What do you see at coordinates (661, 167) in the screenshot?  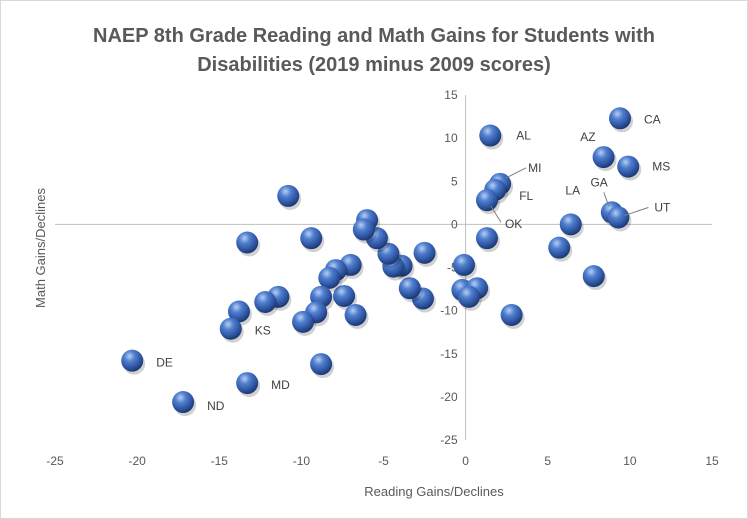 I see `data-label-ms: MS` at bounding box center [661, 167].